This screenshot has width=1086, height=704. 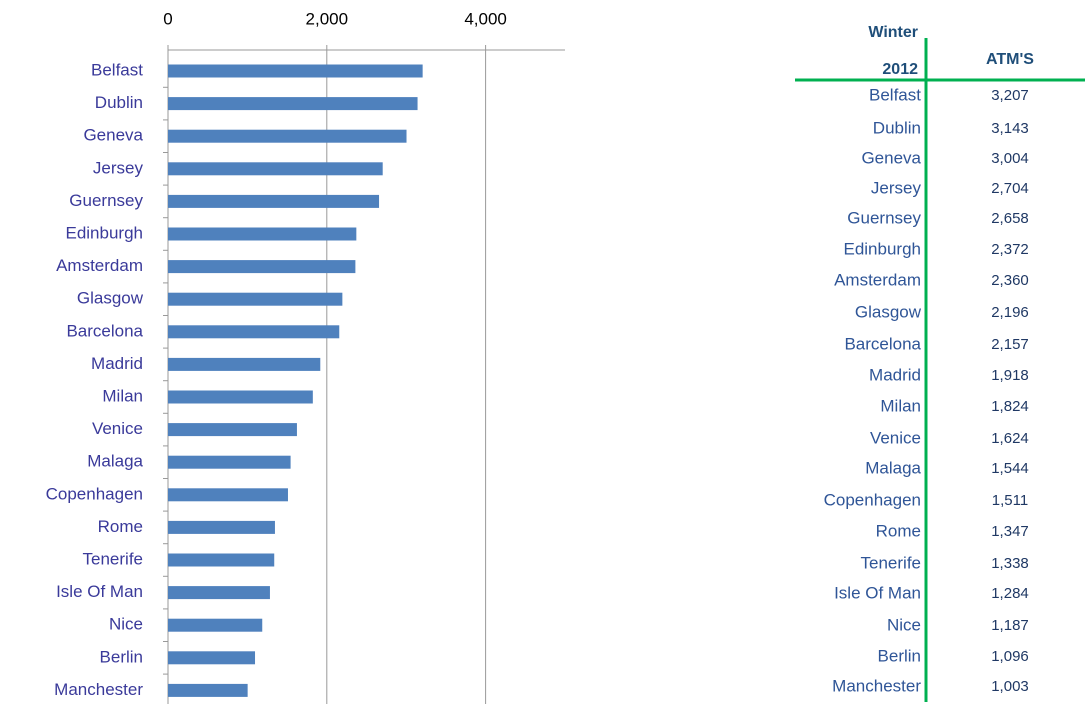 What do you see at coordinates (1010, 59) in the screenshot?
I see `table-header: ATM'S` at bounding box center [1010, 59].